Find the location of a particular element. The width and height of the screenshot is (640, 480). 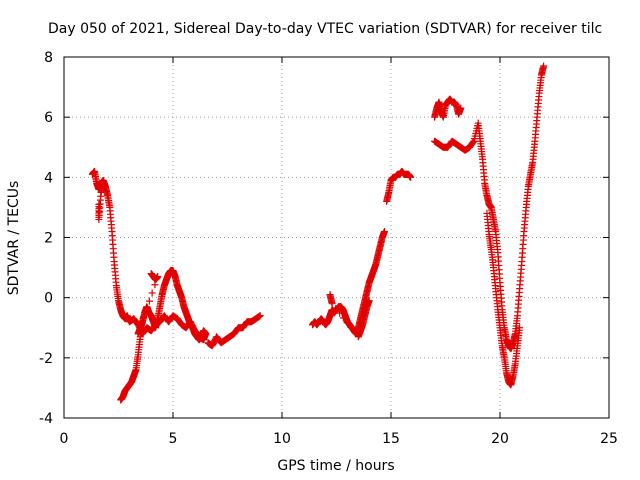

x-tick-label: 0 is located at coordinates (64, 439).